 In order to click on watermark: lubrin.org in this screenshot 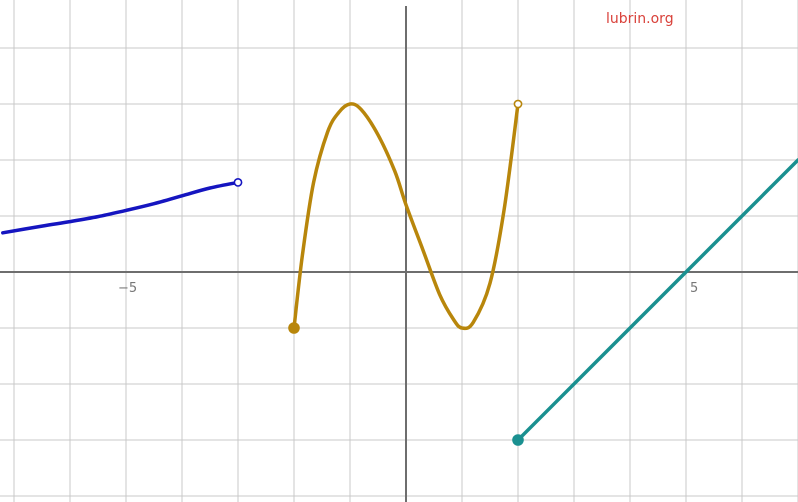, I will do `click(640, 19)`.